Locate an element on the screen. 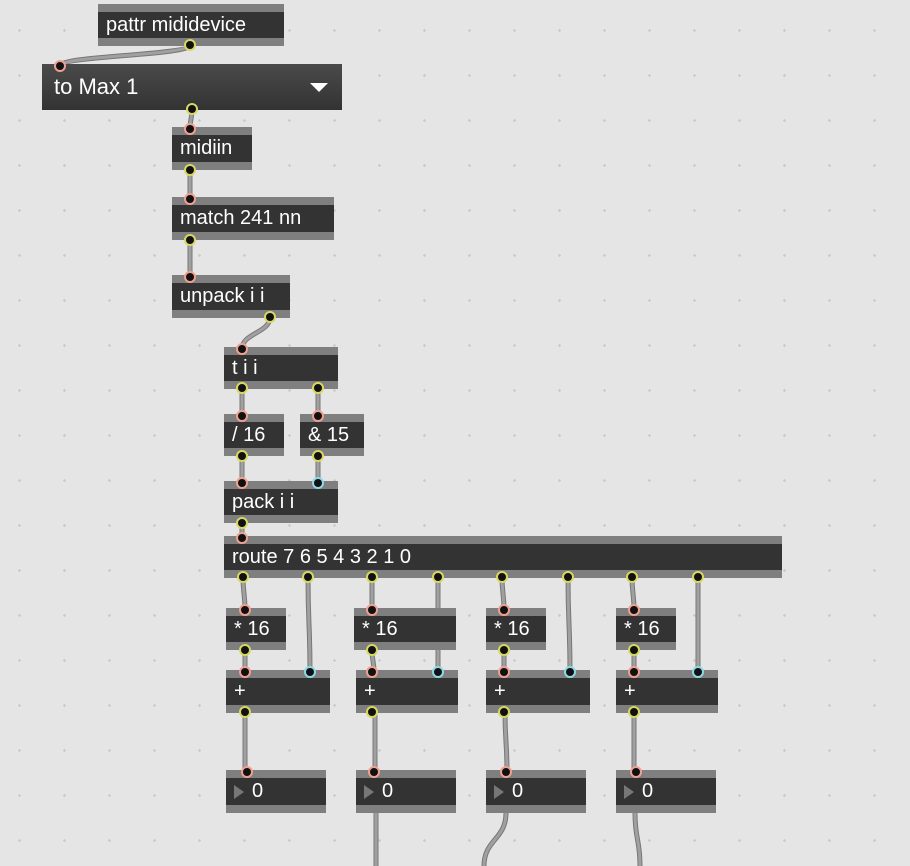 Image resolution: width=910 pixels, height=866 pixels. object-text: t i i is located at coordinates (245, 368).